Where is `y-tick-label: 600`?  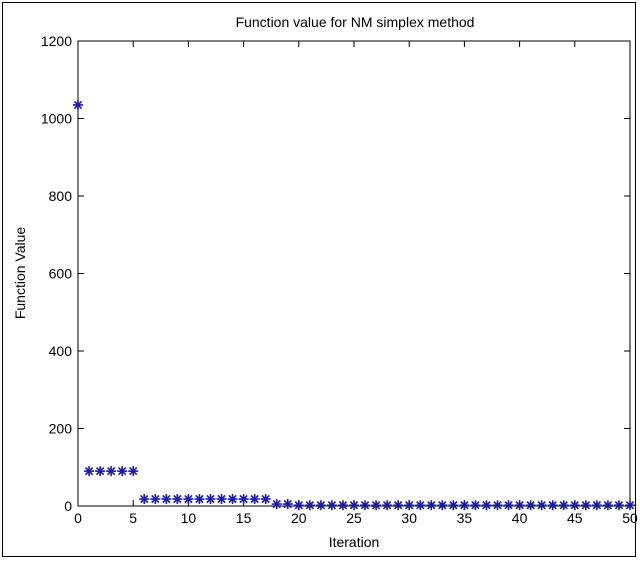
y-tick-label: 600 is located at coordinates (61, 274).